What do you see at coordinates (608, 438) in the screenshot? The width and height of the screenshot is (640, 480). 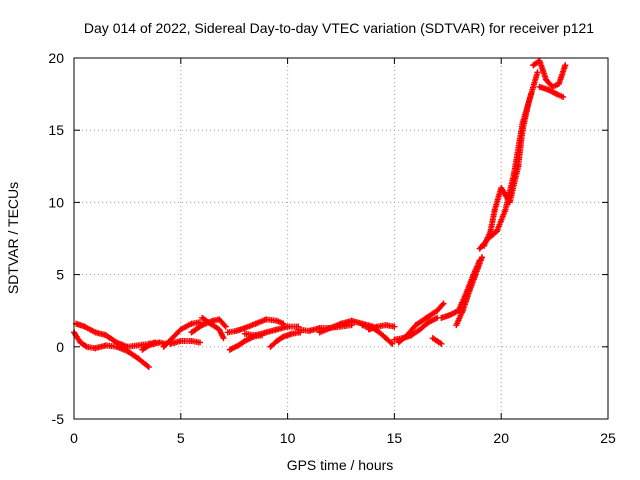 I see `x-tick-label: 25` at bounding box center [608, 438].